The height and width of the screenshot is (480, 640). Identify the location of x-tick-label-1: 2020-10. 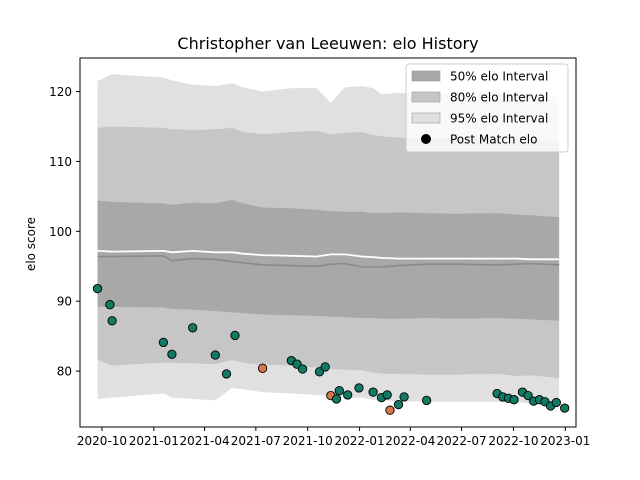
(102, 441).